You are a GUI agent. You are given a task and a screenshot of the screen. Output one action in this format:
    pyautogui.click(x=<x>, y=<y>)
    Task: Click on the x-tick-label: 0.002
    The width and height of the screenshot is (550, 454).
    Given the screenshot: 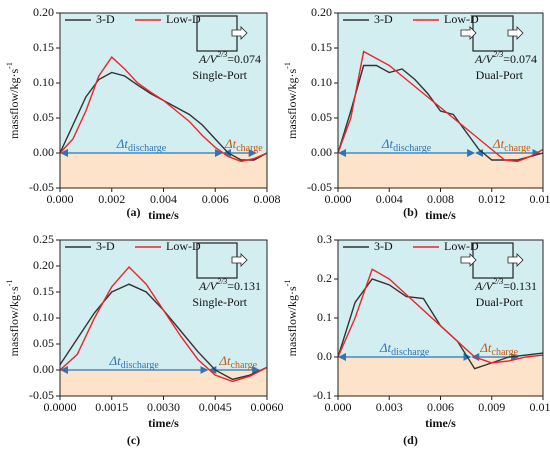 What is the action you would take?
    pyautogui.click(x=111, y=199)
    